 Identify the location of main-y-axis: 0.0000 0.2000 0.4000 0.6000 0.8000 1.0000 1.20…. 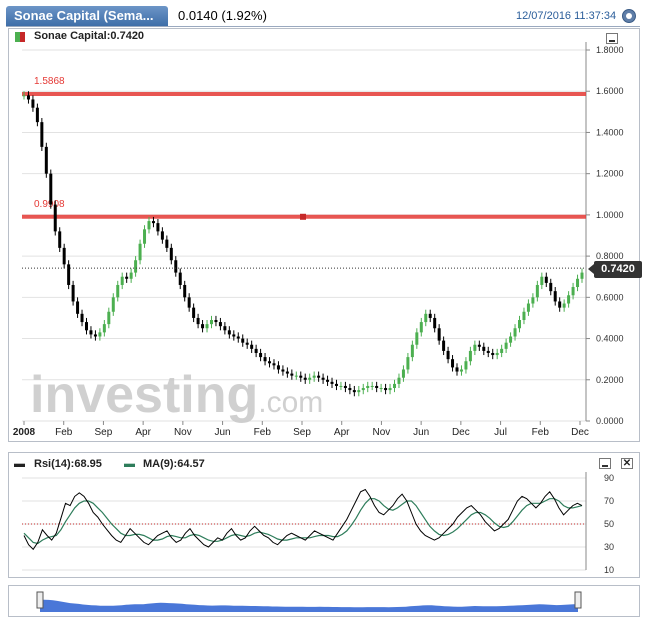
(604, 234).